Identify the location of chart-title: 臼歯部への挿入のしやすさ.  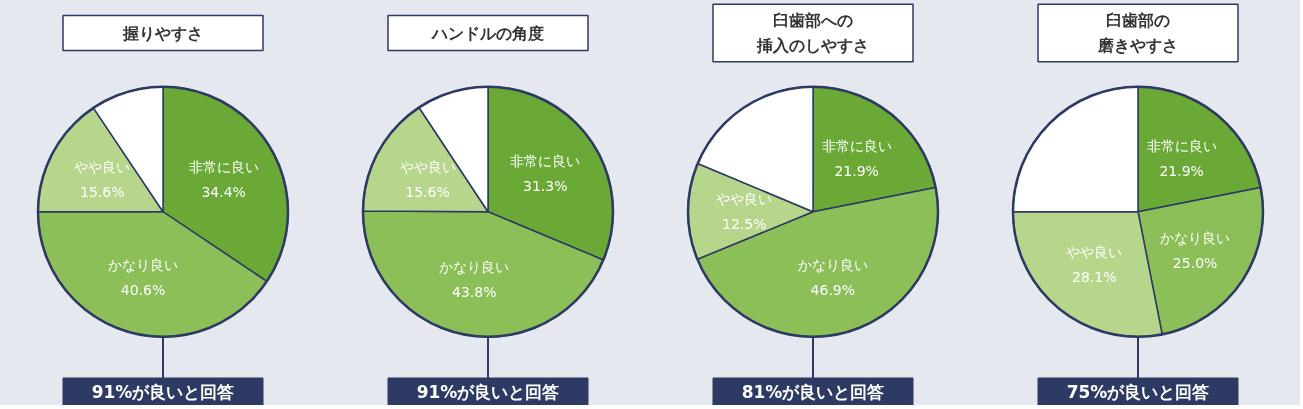
(812, 33).